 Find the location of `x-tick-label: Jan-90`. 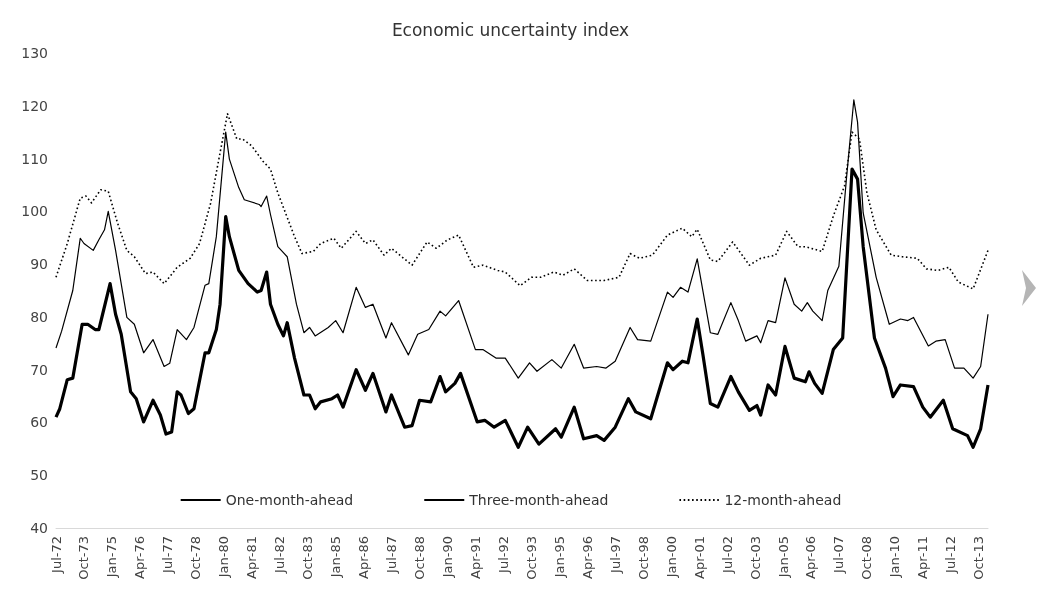

x-tick-label: Jan-90 is located at coordinates (448, 557).